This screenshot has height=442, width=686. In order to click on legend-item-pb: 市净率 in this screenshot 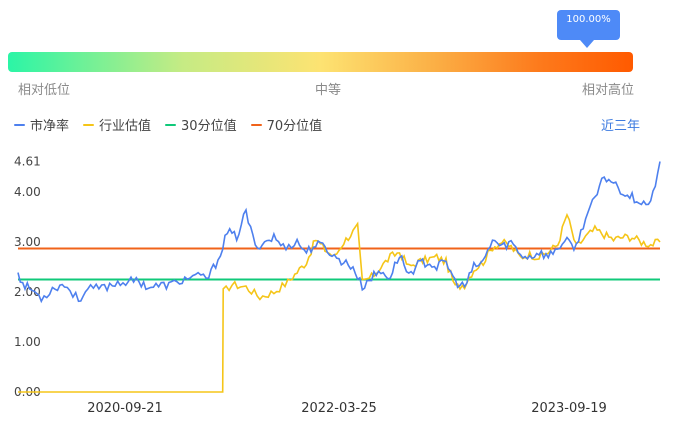, I will do `click(41, 124)`.